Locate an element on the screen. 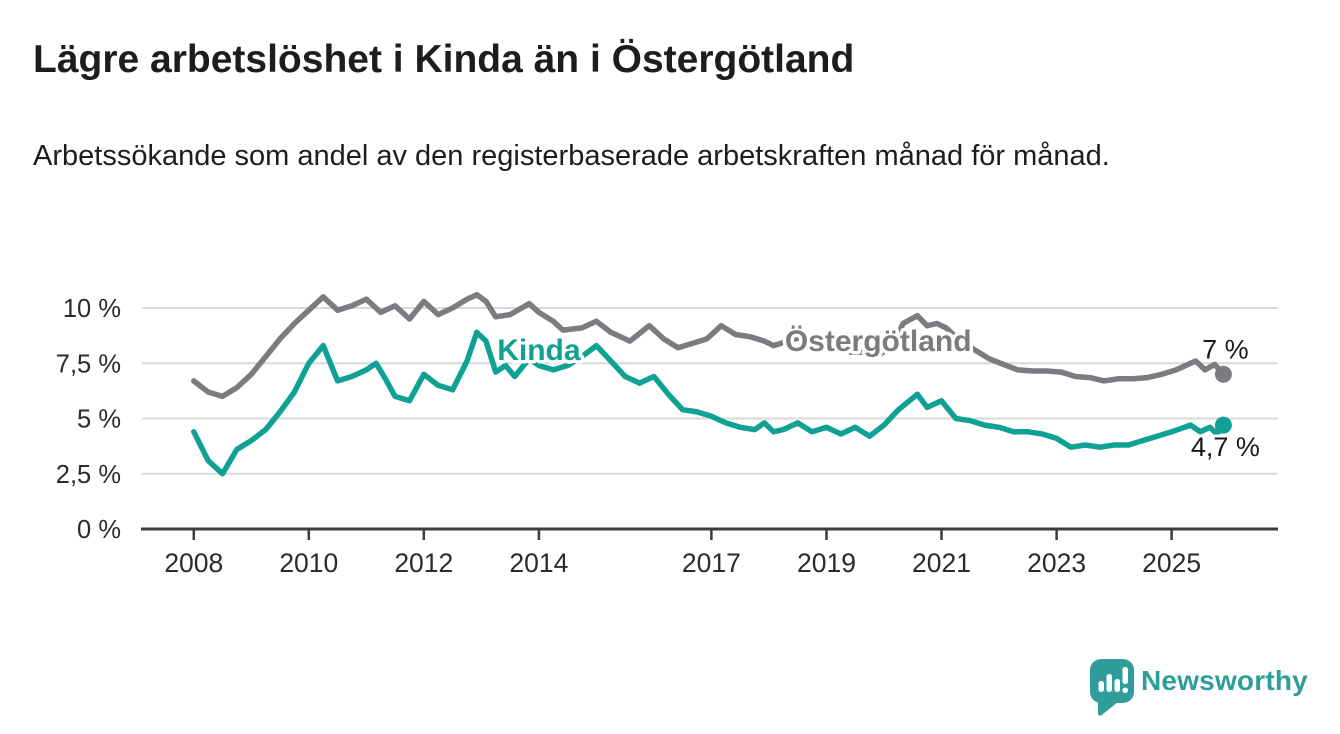 The image size is (1340, 734). y-tick-label: 2,5 % is located at coordinates (88, 475).